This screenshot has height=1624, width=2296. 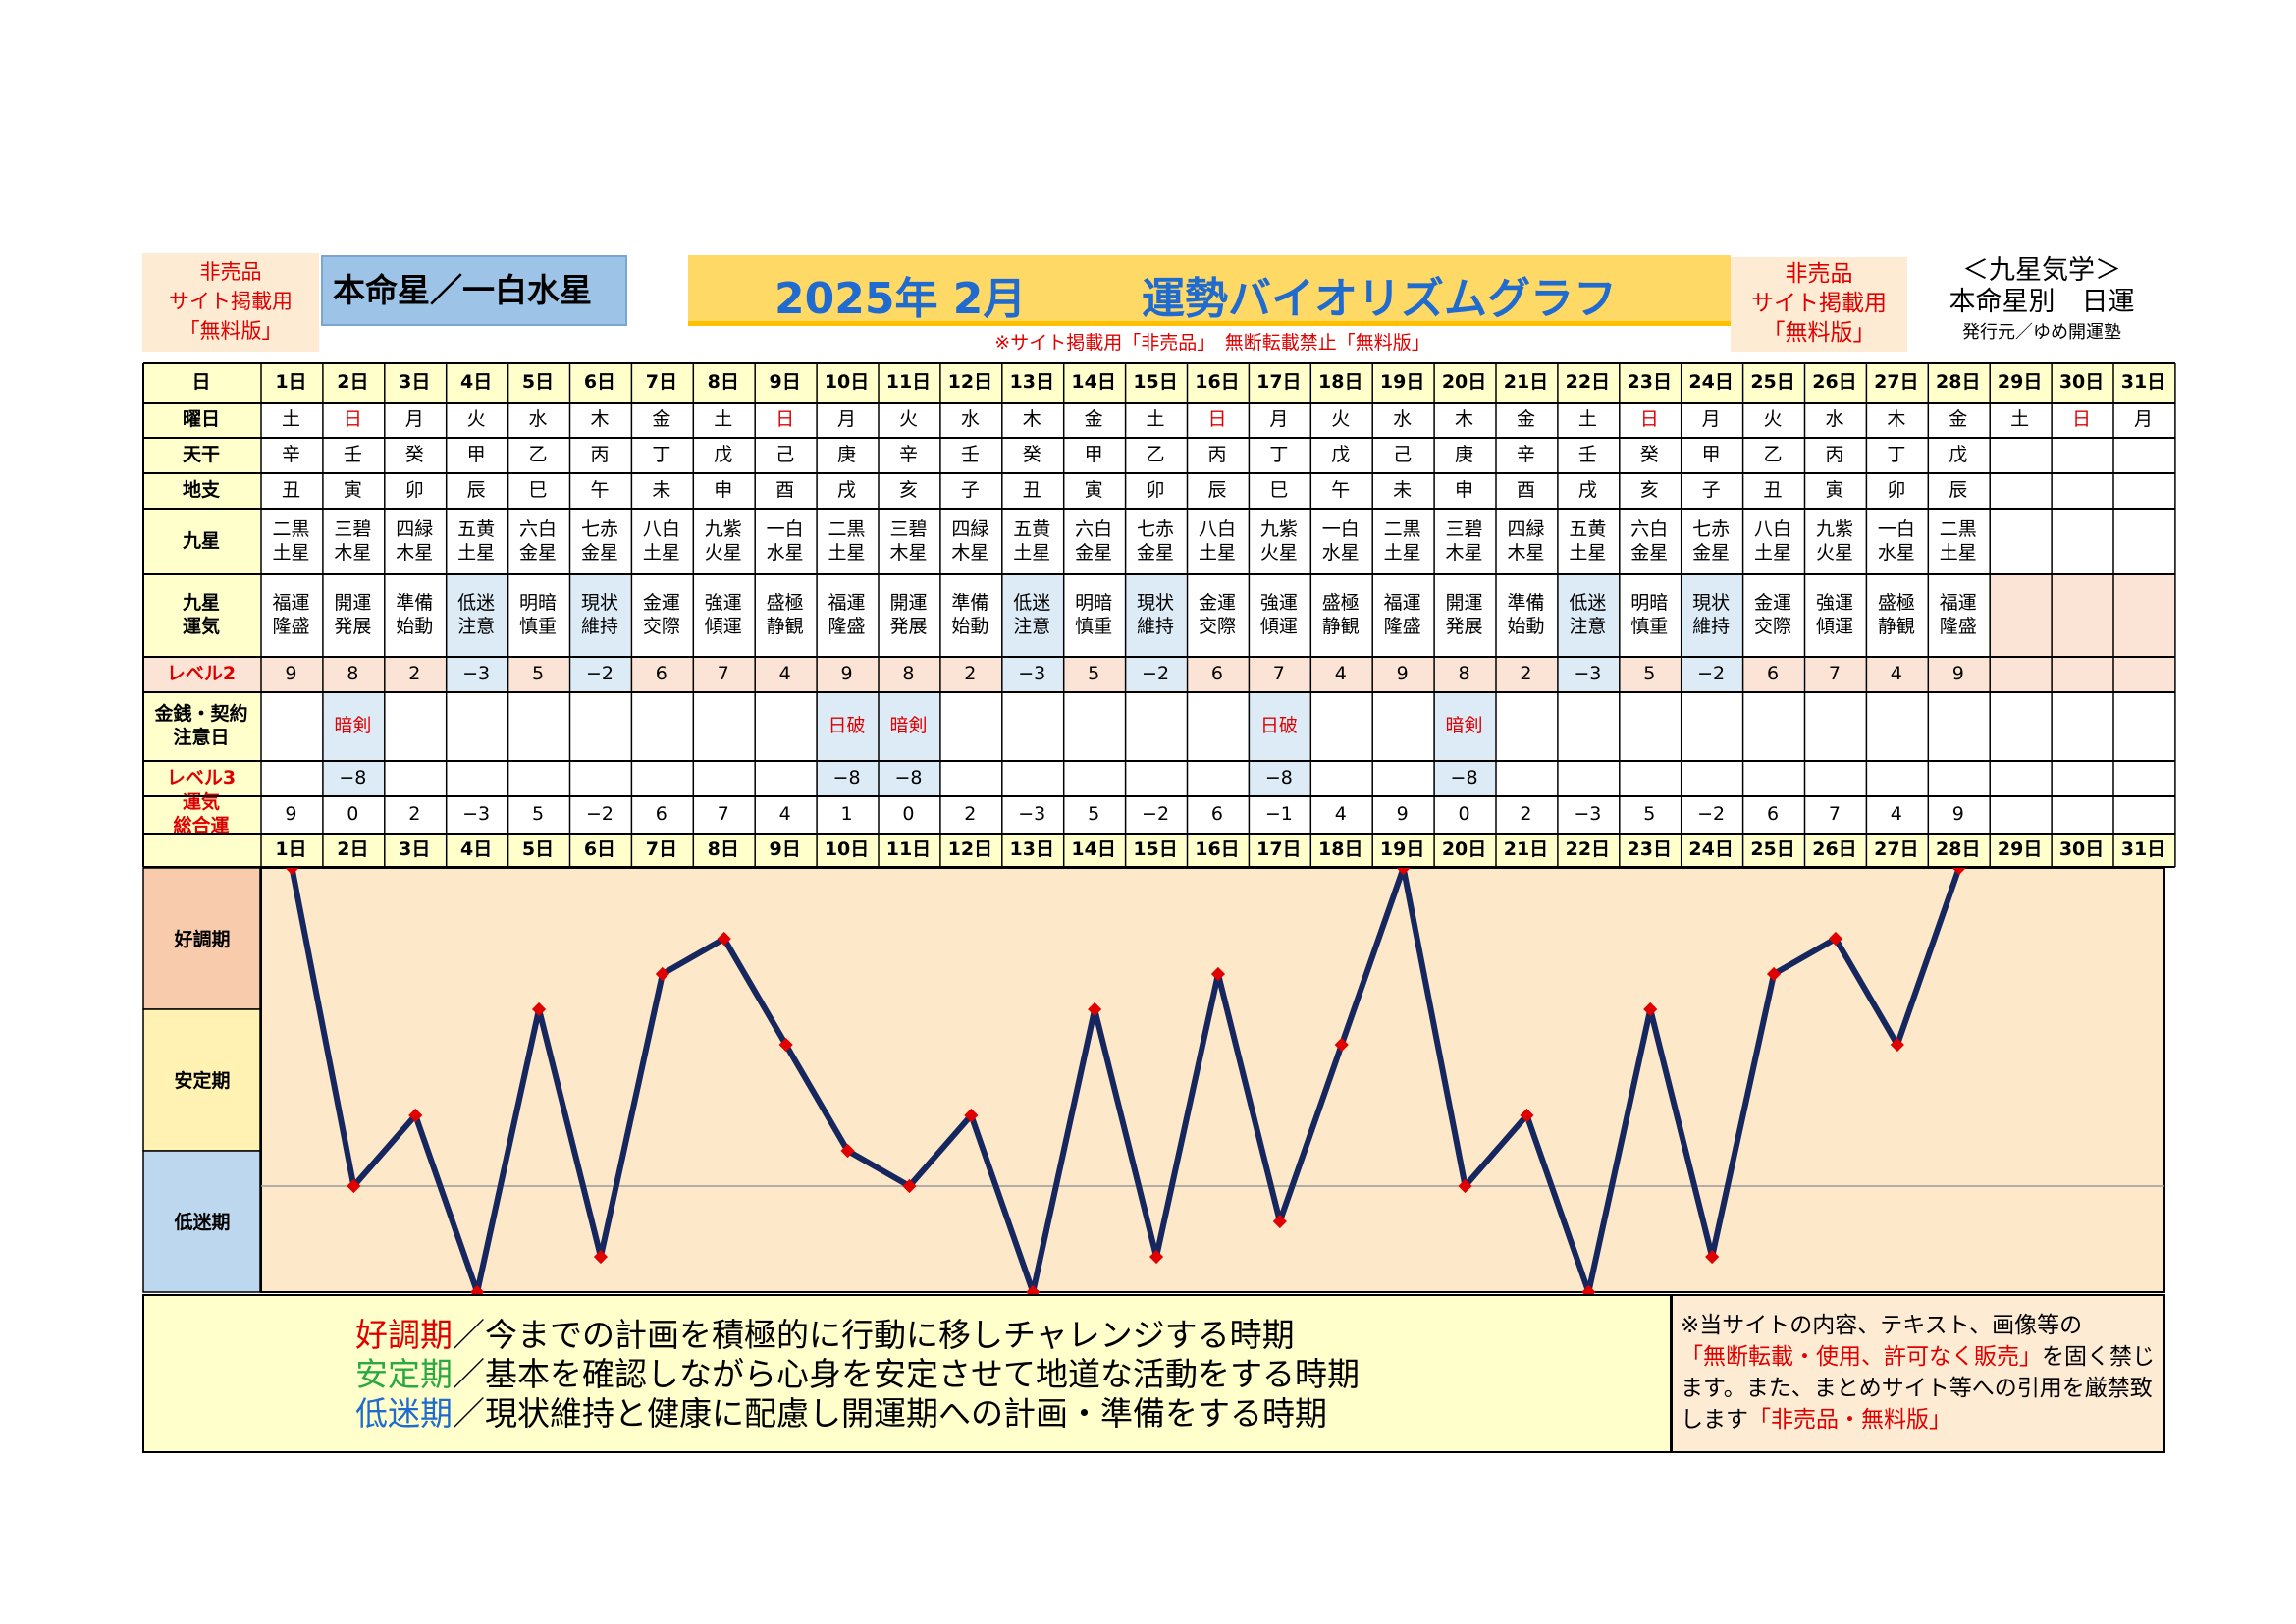 I want to click on level3-cell: −8, so click(x=1464, y=777).